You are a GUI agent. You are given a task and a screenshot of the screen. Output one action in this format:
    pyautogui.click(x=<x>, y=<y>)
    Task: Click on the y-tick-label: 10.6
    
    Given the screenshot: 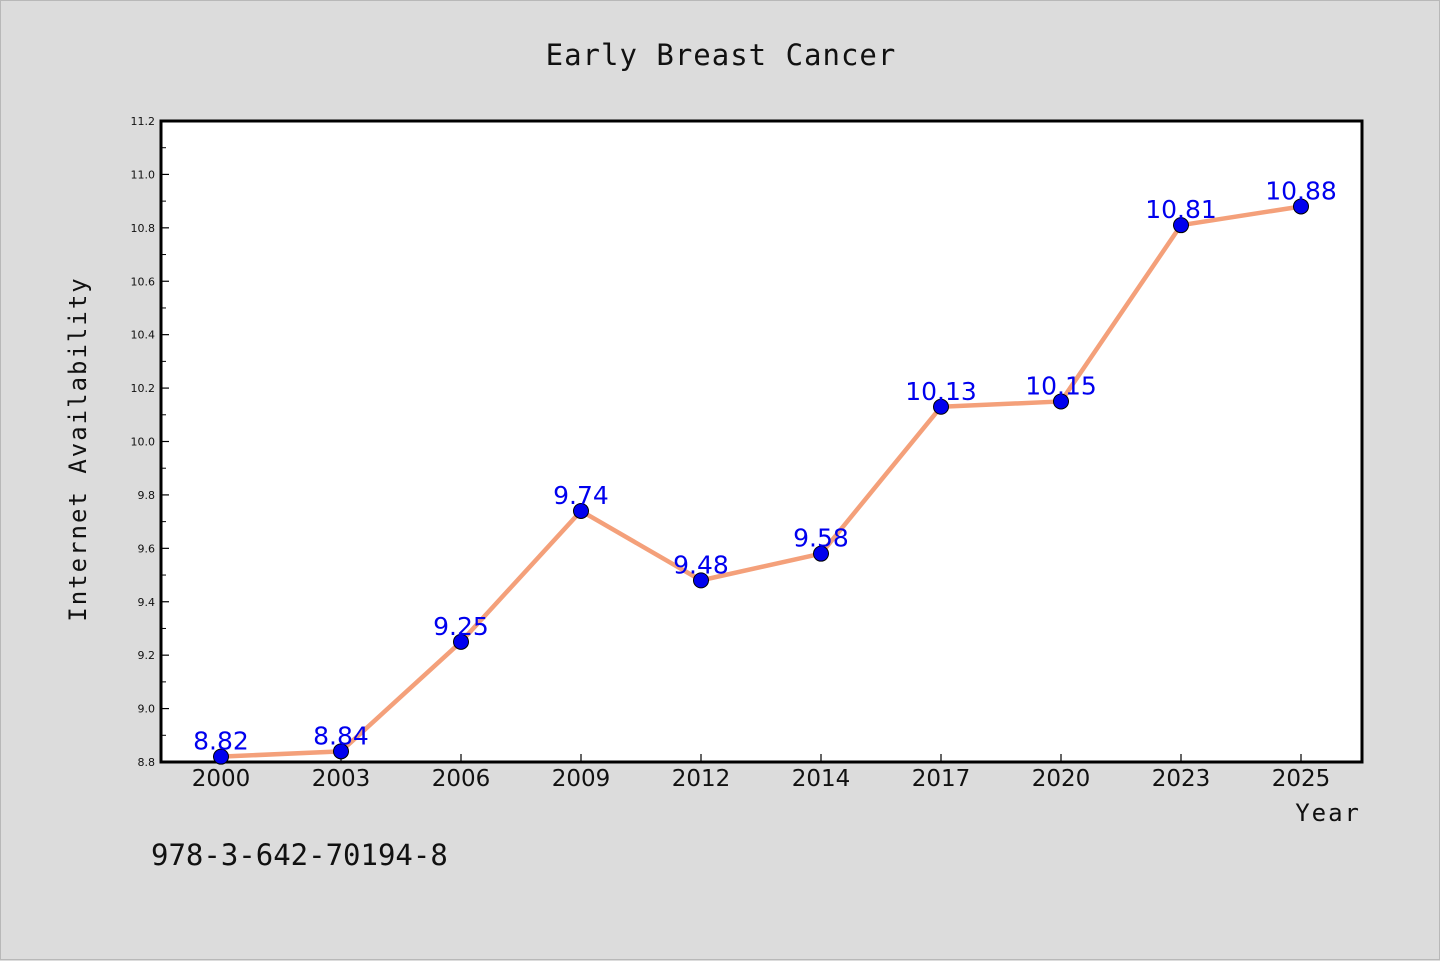 What is the action you would take?
    pyautogui.click(x=143, y=281)
    